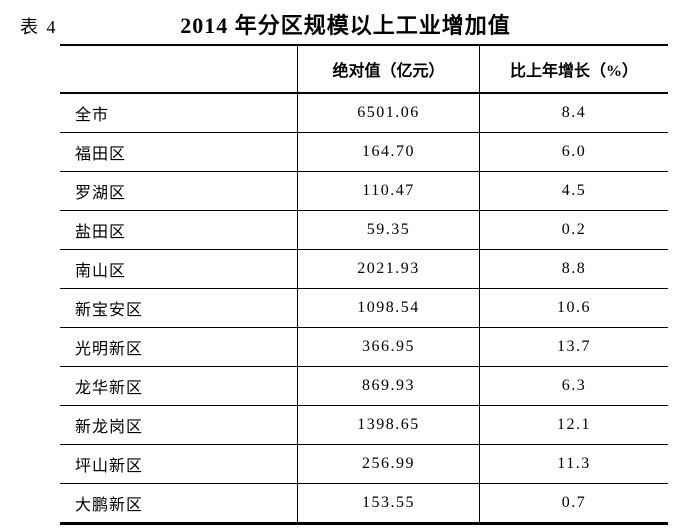 The height and width of the screenshot is (528, 691). I want to click on absolute-value-cell: 59.35, so click(388, 230).